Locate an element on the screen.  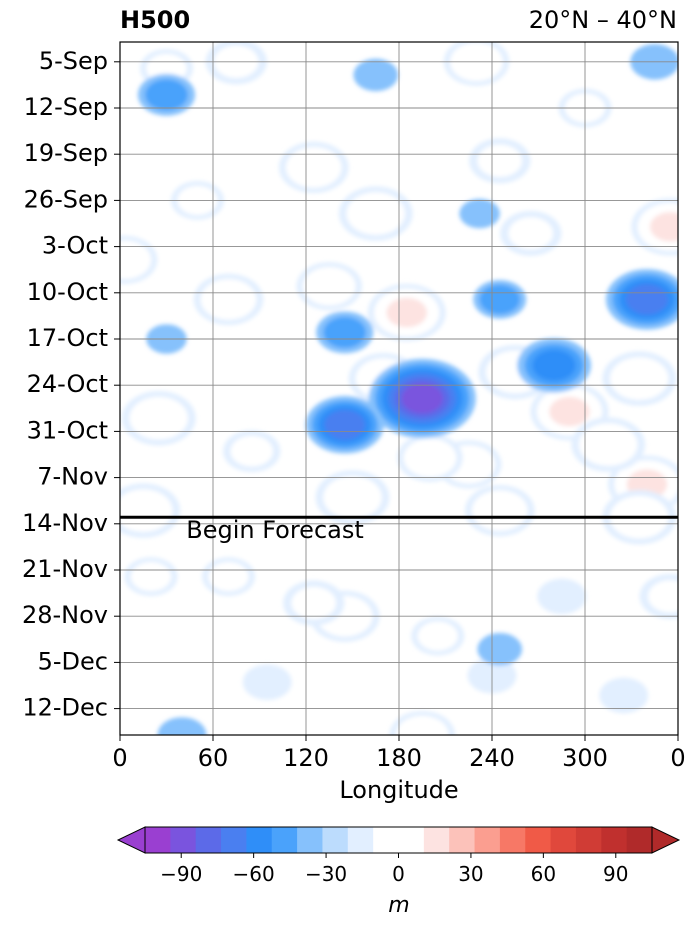
y-tick-label: 26-Sep is located at coordinates (66, 199).